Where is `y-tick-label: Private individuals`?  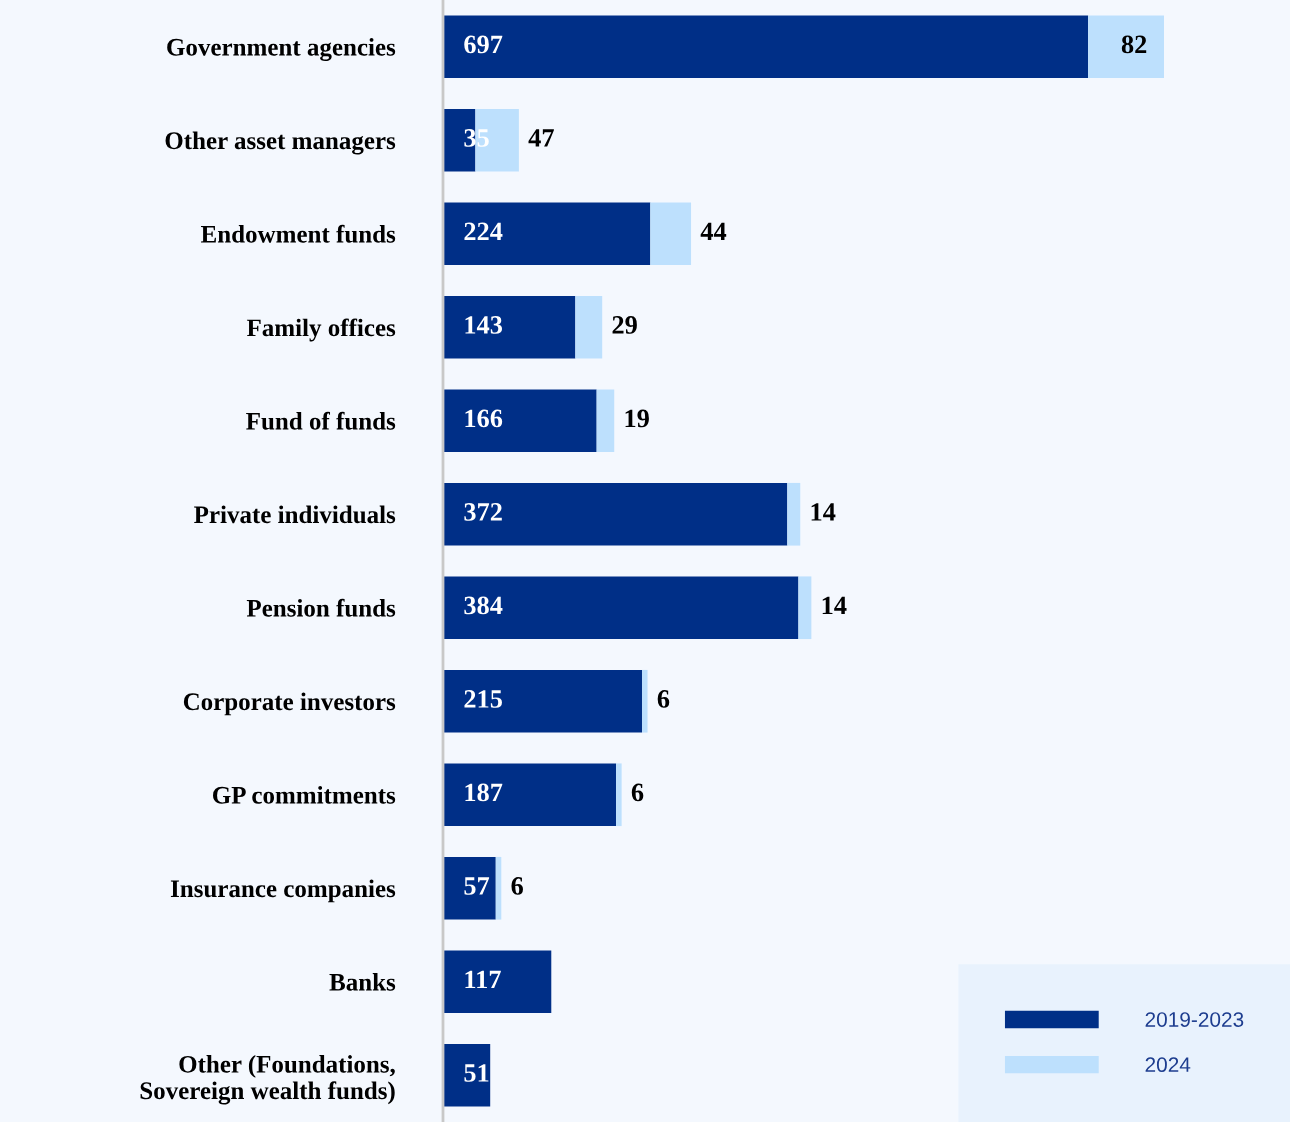 y-tick-label: Private individuals is located at coordinates (295, 514).